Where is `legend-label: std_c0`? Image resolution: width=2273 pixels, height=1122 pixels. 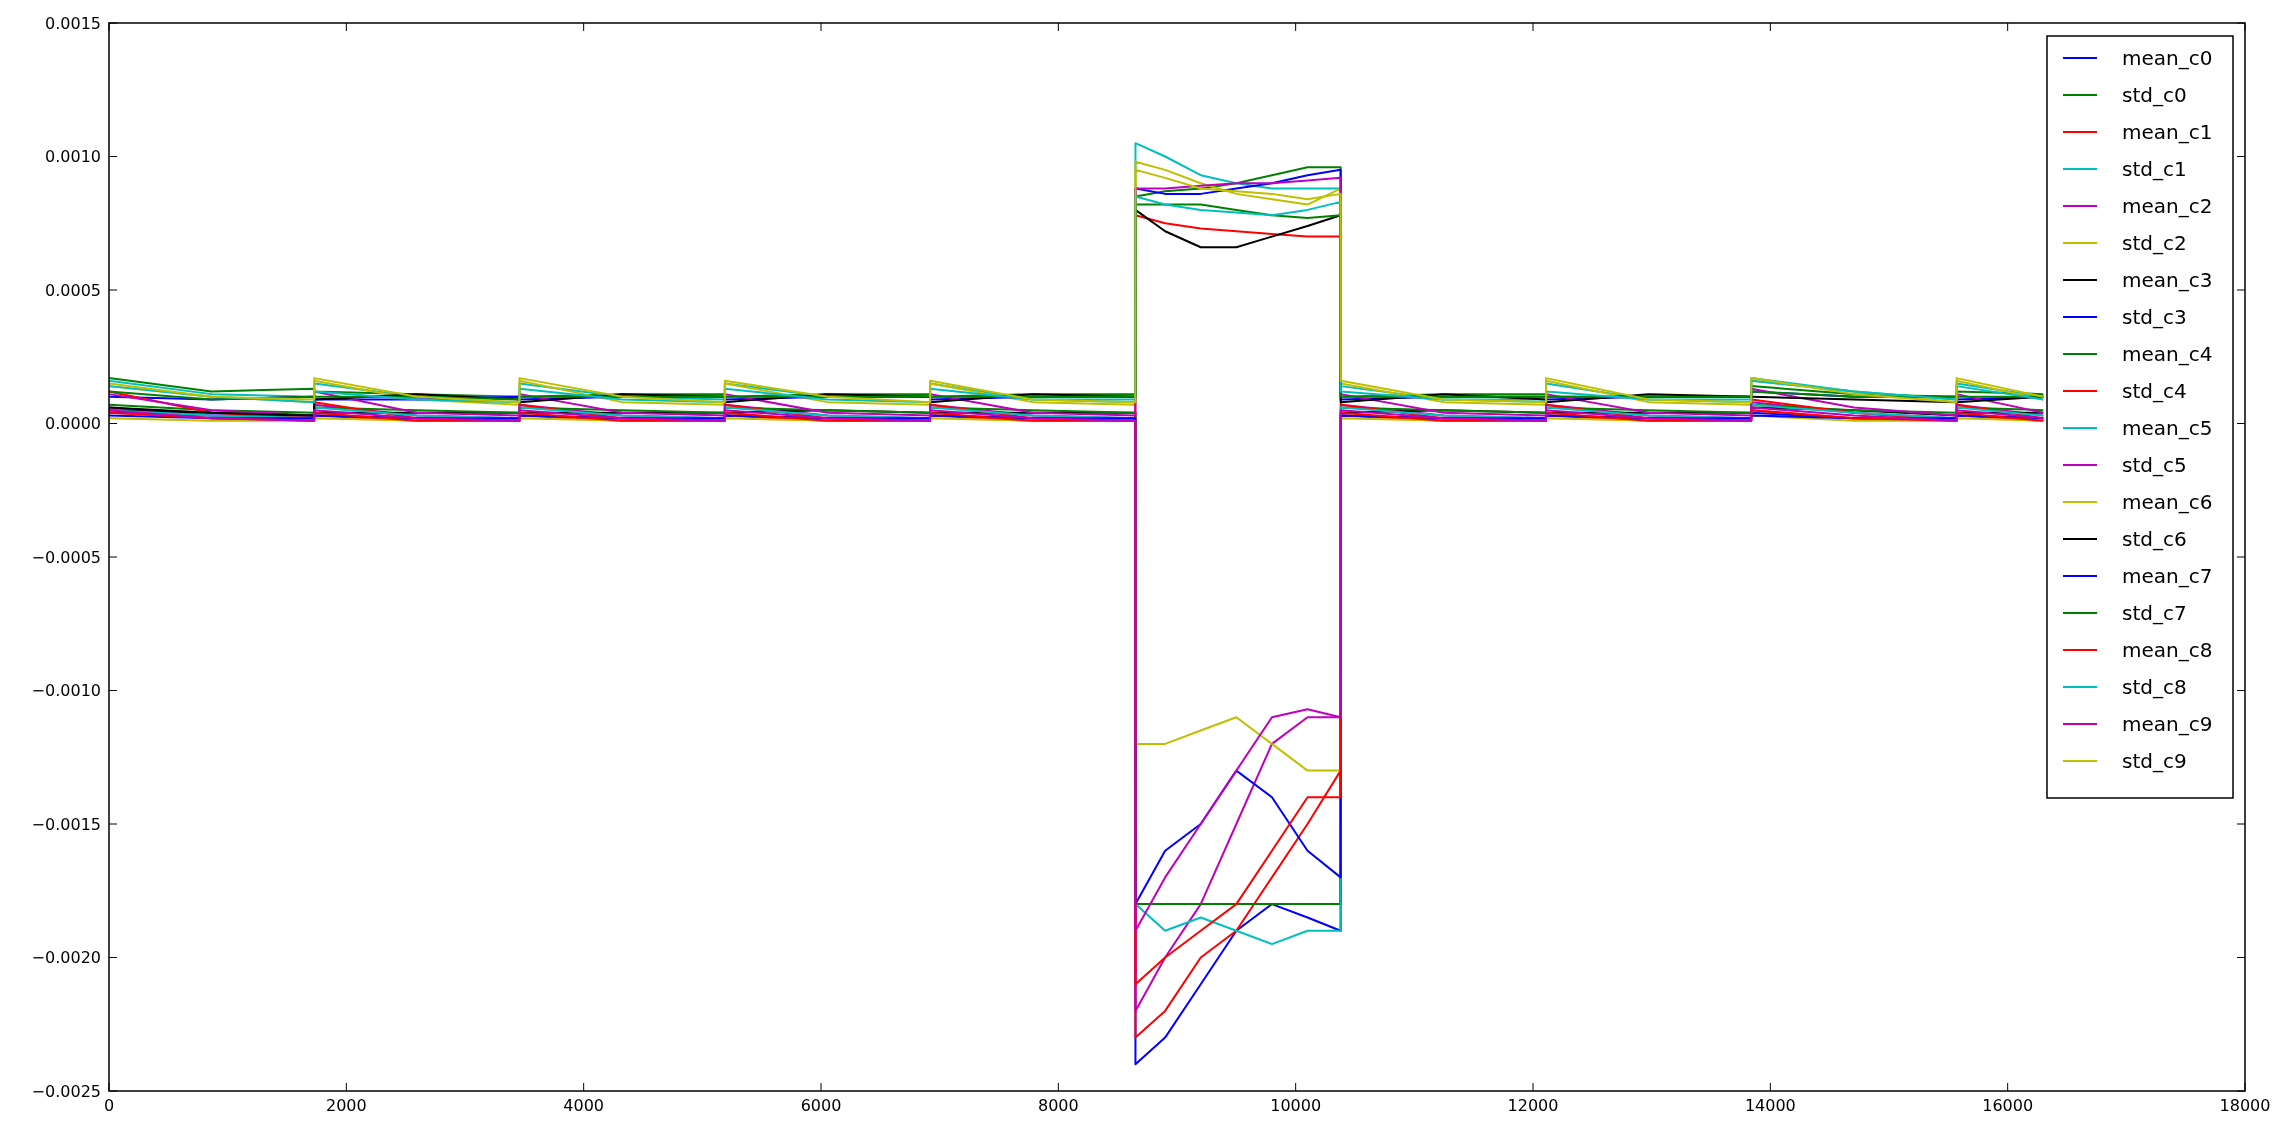 legend-label: std_c0 is located at coordinates (2154, 95).